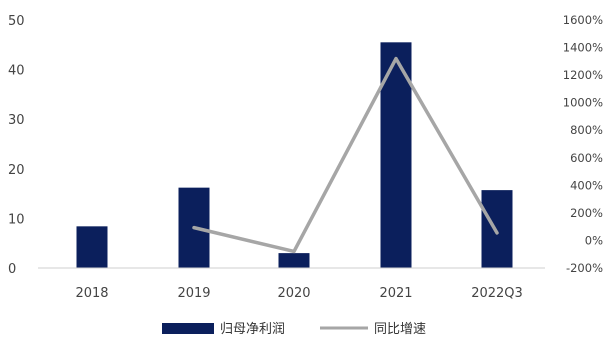 The height and width of the screenshot is (344, 606). I want to click on bar-2022Q3, so click(497, 229).